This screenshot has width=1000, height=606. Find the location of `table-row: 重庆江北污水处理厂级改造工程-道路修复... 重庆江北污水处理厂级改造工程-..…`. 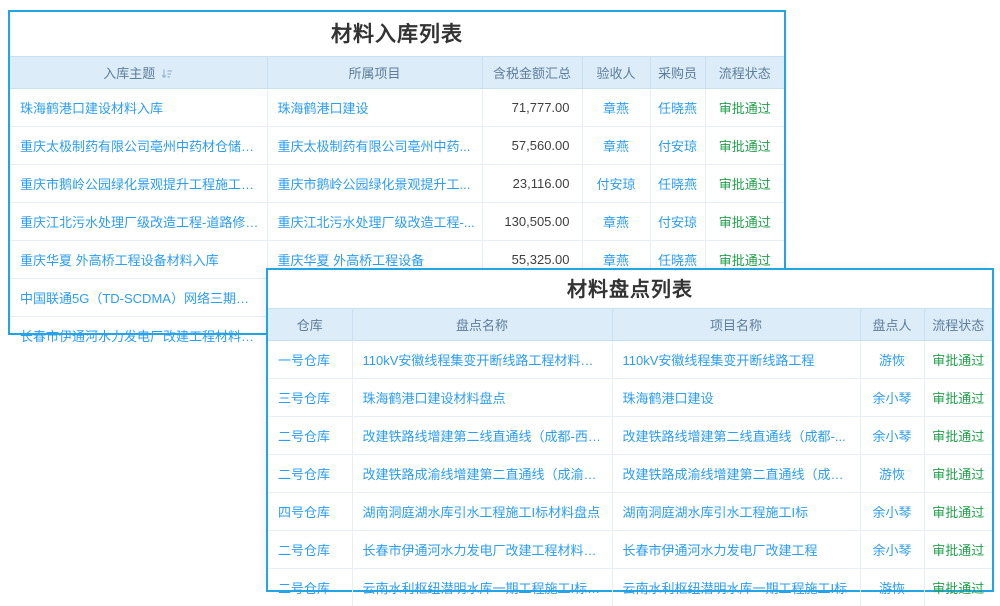

table-row: 重庆江北污水处理厂级改造工程-道路修复... 重庆江北污水处理厂级改造工程-..… is located at coordinates (397, 222).